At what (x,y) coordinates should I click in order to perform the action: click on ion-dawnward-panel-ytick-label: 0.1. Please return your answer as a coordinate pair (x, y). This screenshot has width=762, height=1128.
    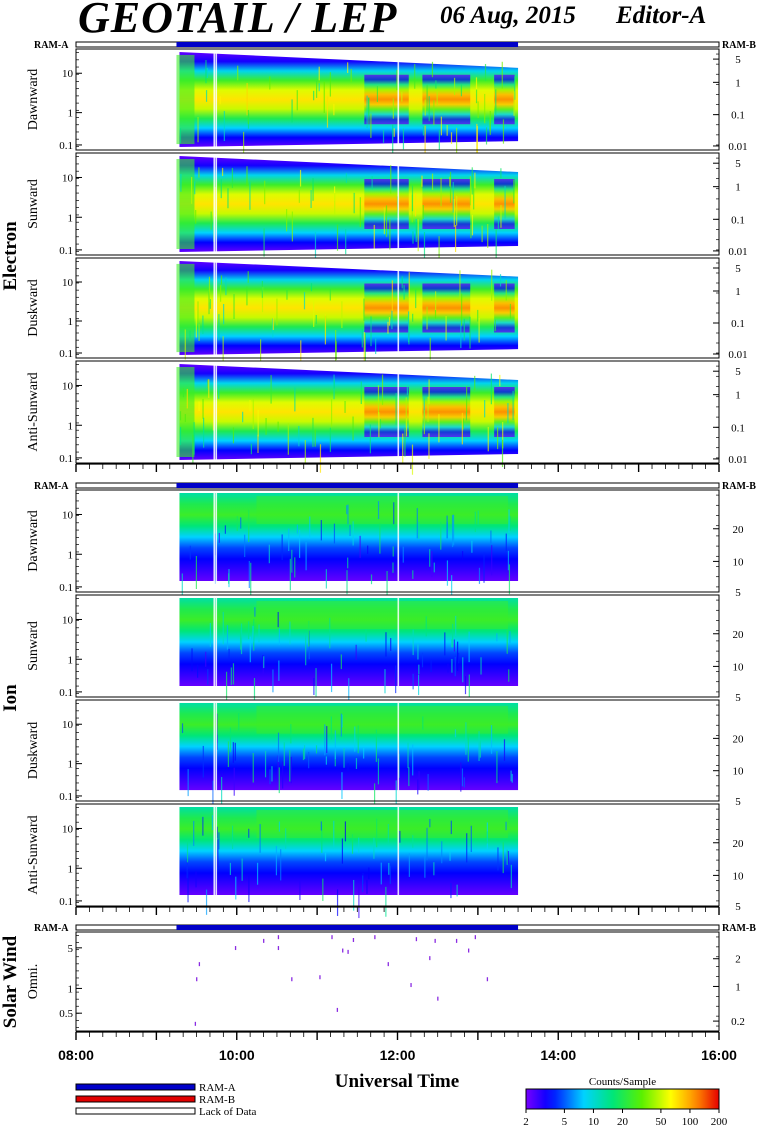
    Looking at the image, I should click on (66, 588).